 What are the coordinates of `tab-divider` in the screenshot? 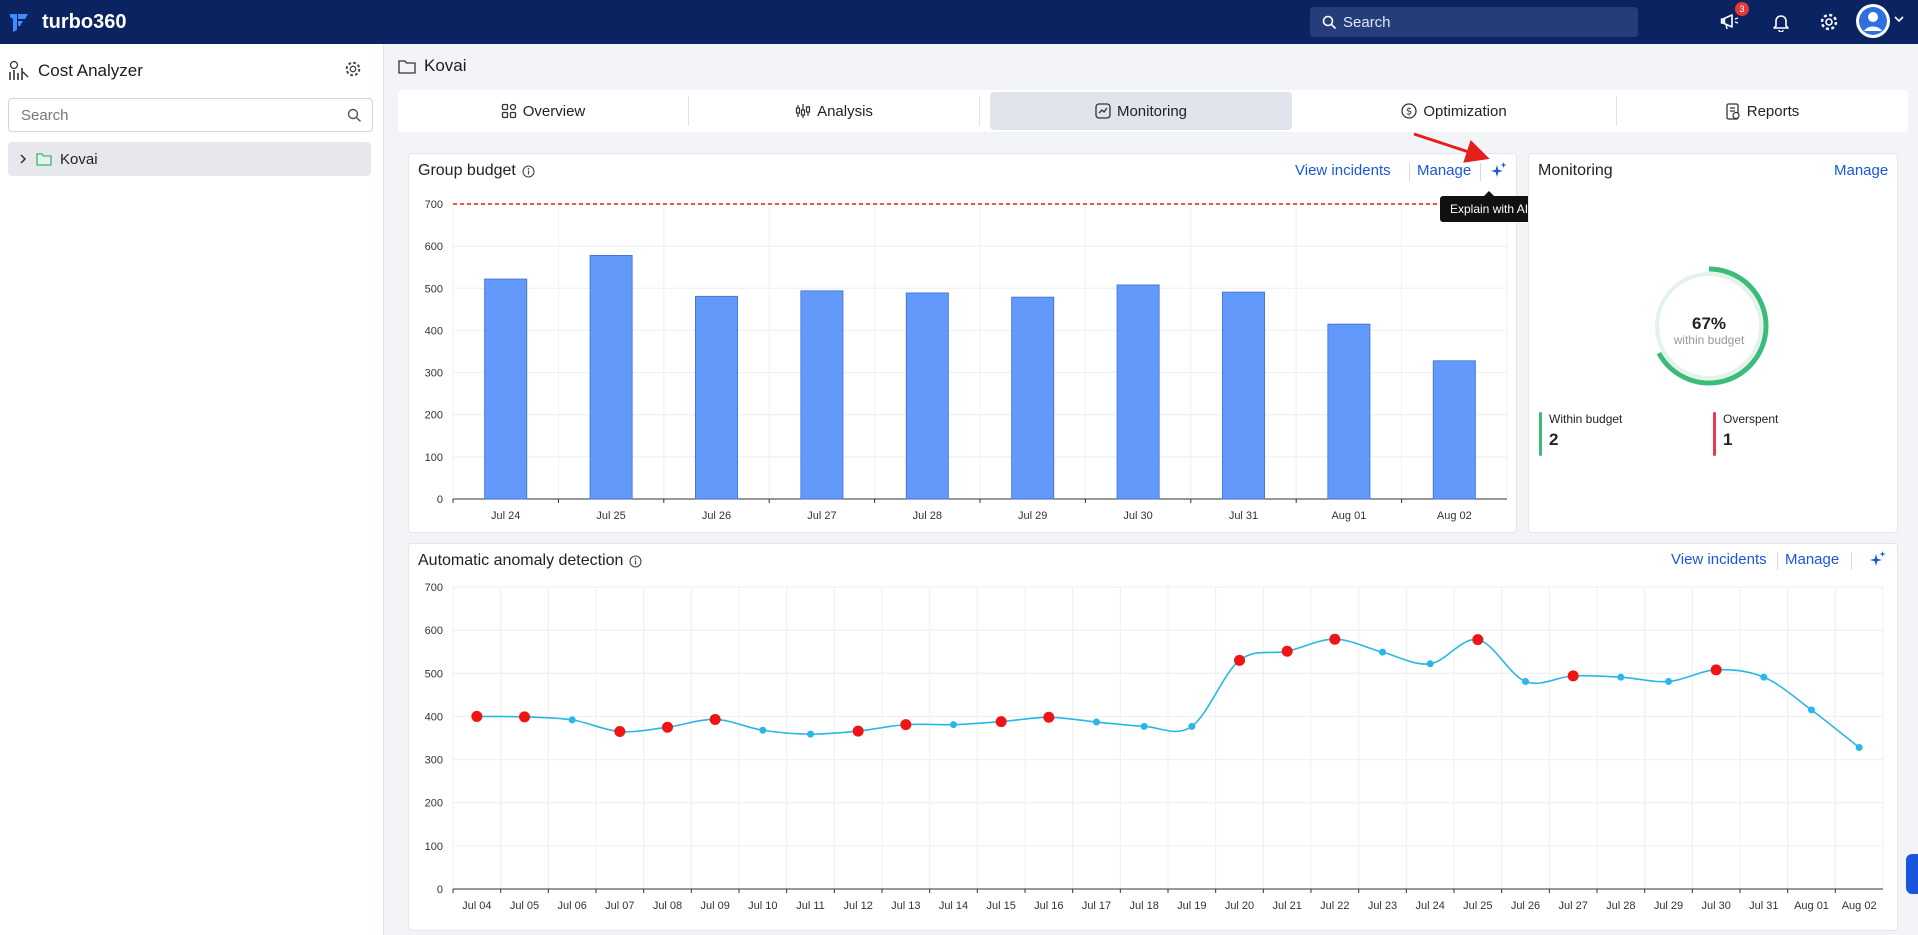 It's located at (1616, 111).